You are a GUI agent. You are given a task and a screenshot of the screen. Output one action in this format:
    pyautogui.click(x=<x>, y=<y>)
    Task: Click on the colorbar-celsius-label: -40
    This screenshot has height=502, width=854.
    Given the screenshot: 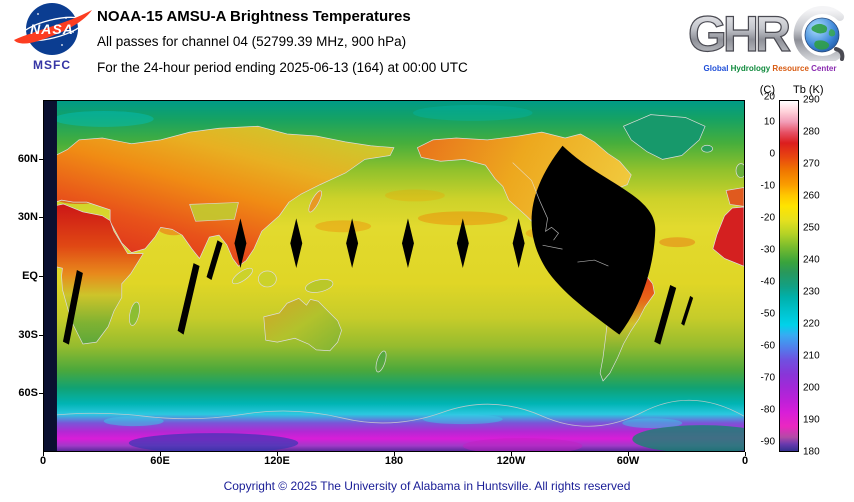 What is the action you would take?
    pyautogui.click(x=767, y=282)
    